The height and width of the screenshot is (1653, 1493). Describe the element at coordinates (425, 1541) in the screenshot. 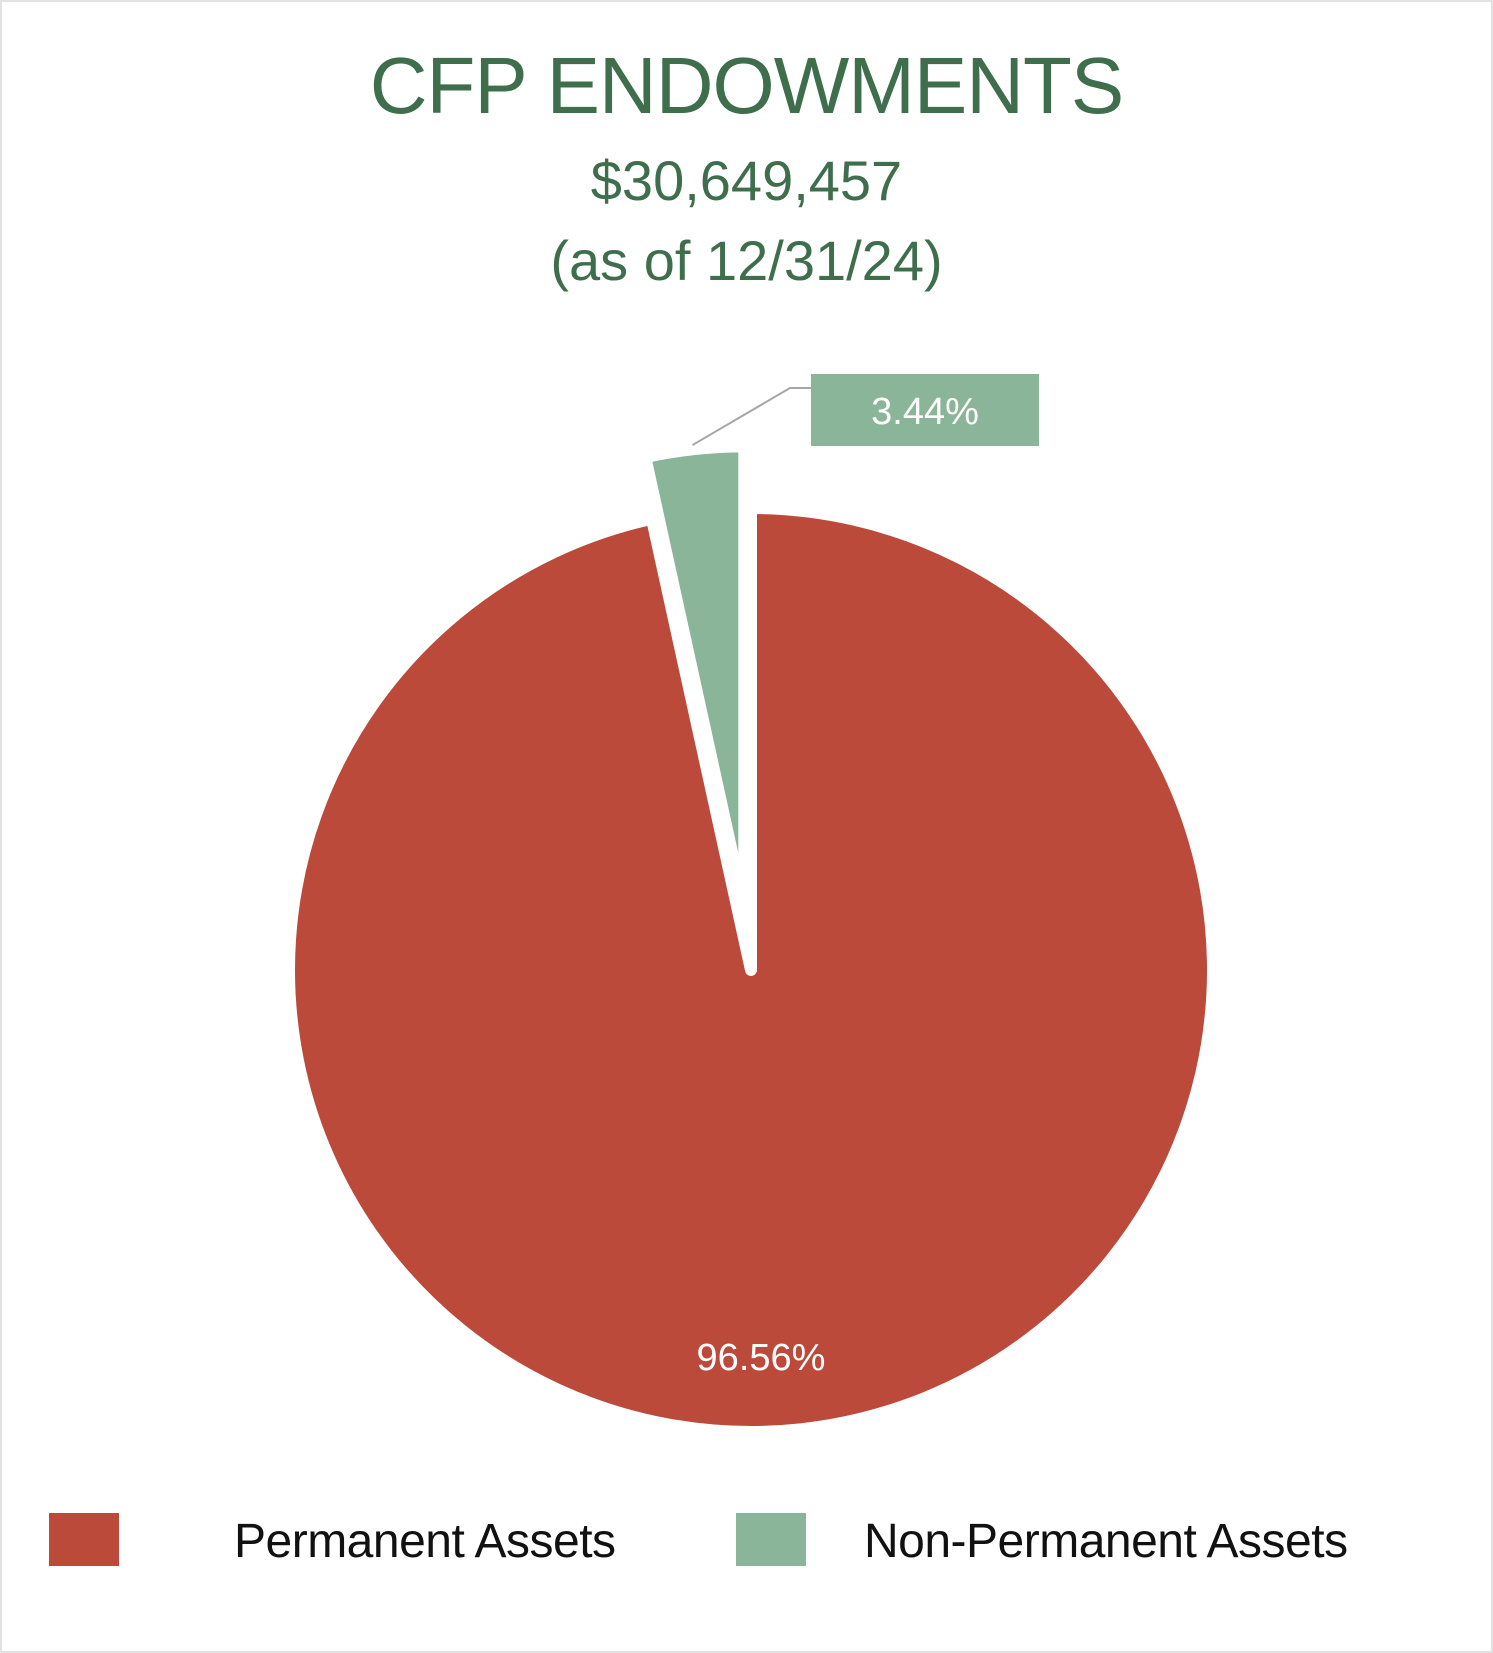

I see `legend-label-permanent-assets: Permanent Assets` at that location.